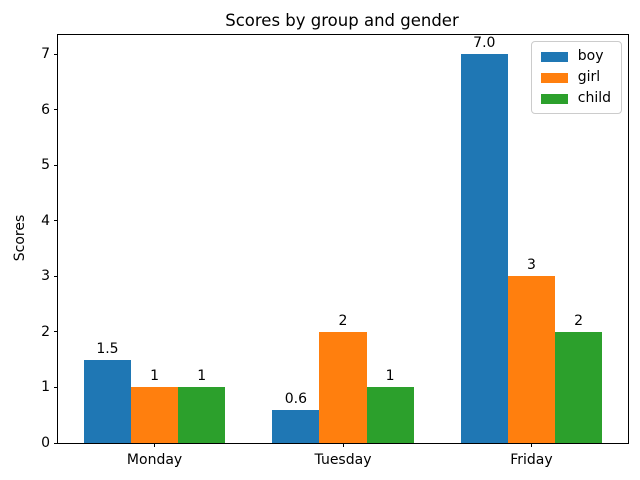  Describe the element at coordinates (45, 387) in the screenshot. I see `y-tick-label: 1` at that location.